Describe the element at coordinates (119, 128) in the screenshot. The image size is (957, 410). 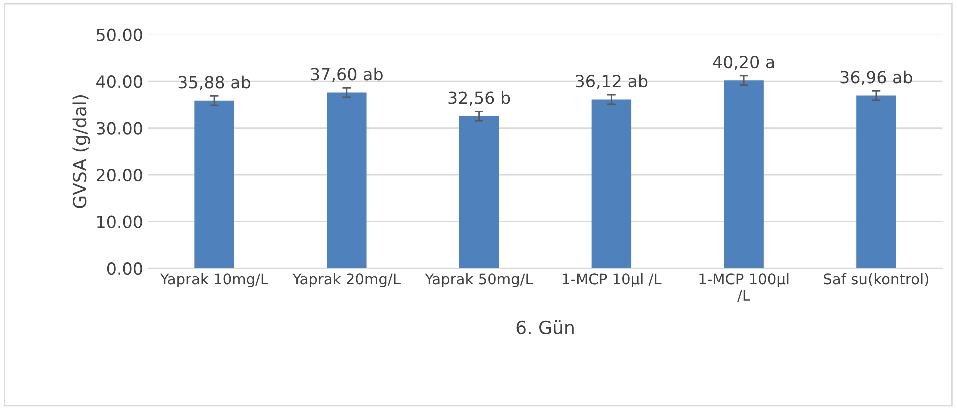
I see `y-tick-label: 30.00` at that location.